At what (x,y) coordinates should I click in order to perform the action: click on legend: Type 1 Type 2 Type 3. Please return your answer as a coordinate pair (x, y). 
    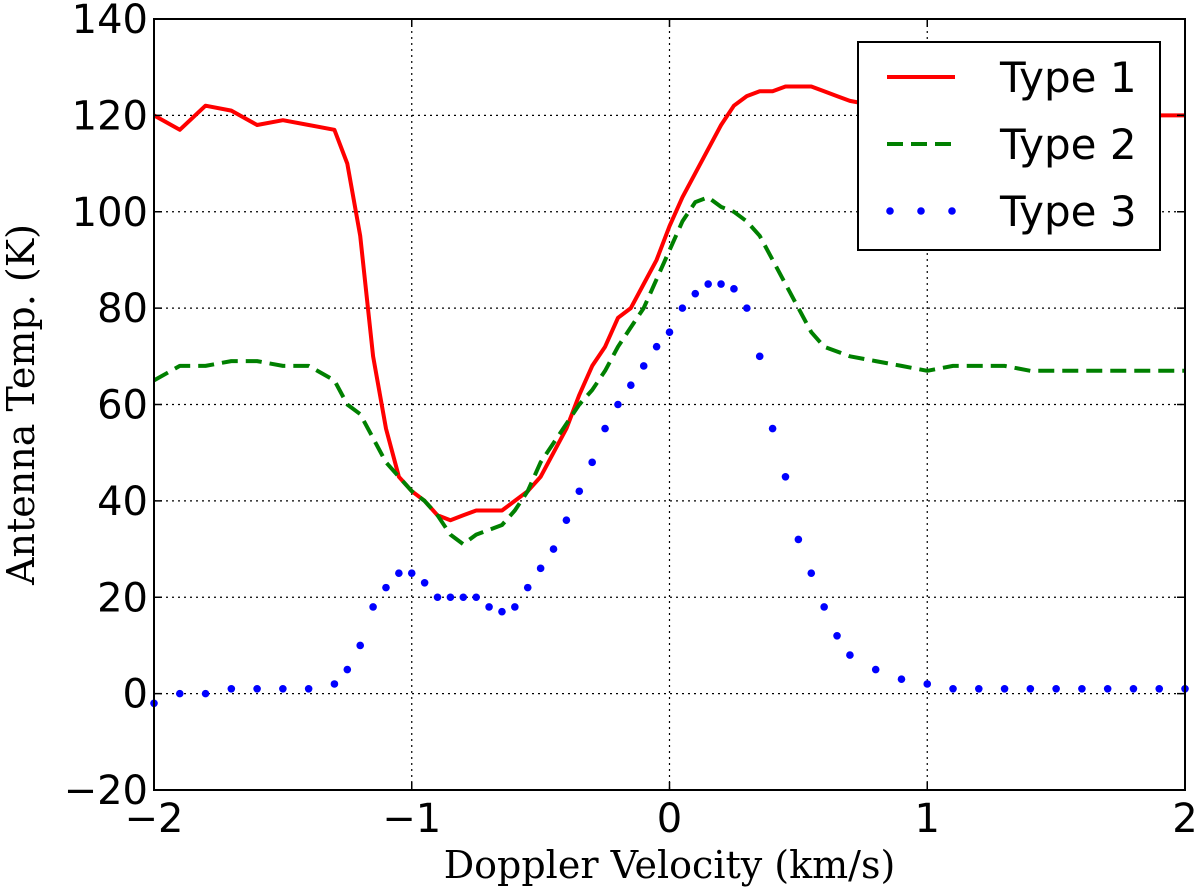
    Looking at the image, I should click on (1009, 146).